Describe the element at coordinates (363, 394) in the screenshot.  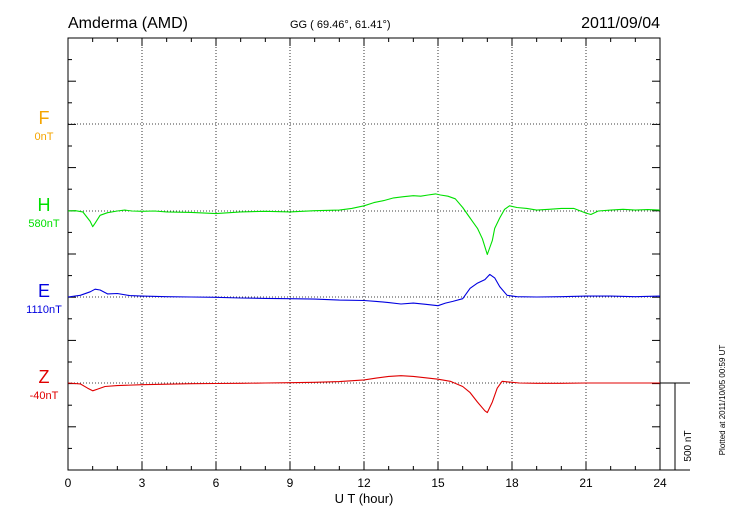
I see `series-line-z` at that location.